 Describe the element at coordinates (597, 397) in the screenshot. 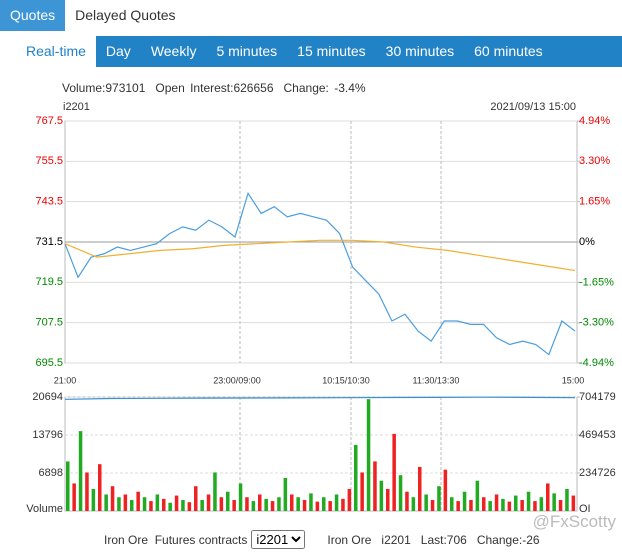

I see `y2-tick-label: 704179` at that location.